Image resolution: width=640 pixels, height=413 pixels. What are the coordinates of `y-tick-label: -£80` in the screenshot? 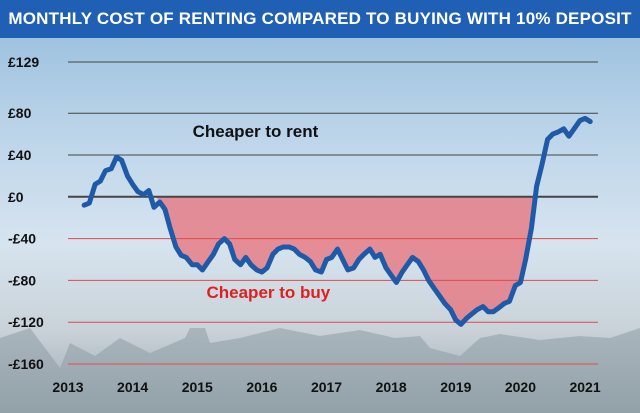 It's located at (22, 280).